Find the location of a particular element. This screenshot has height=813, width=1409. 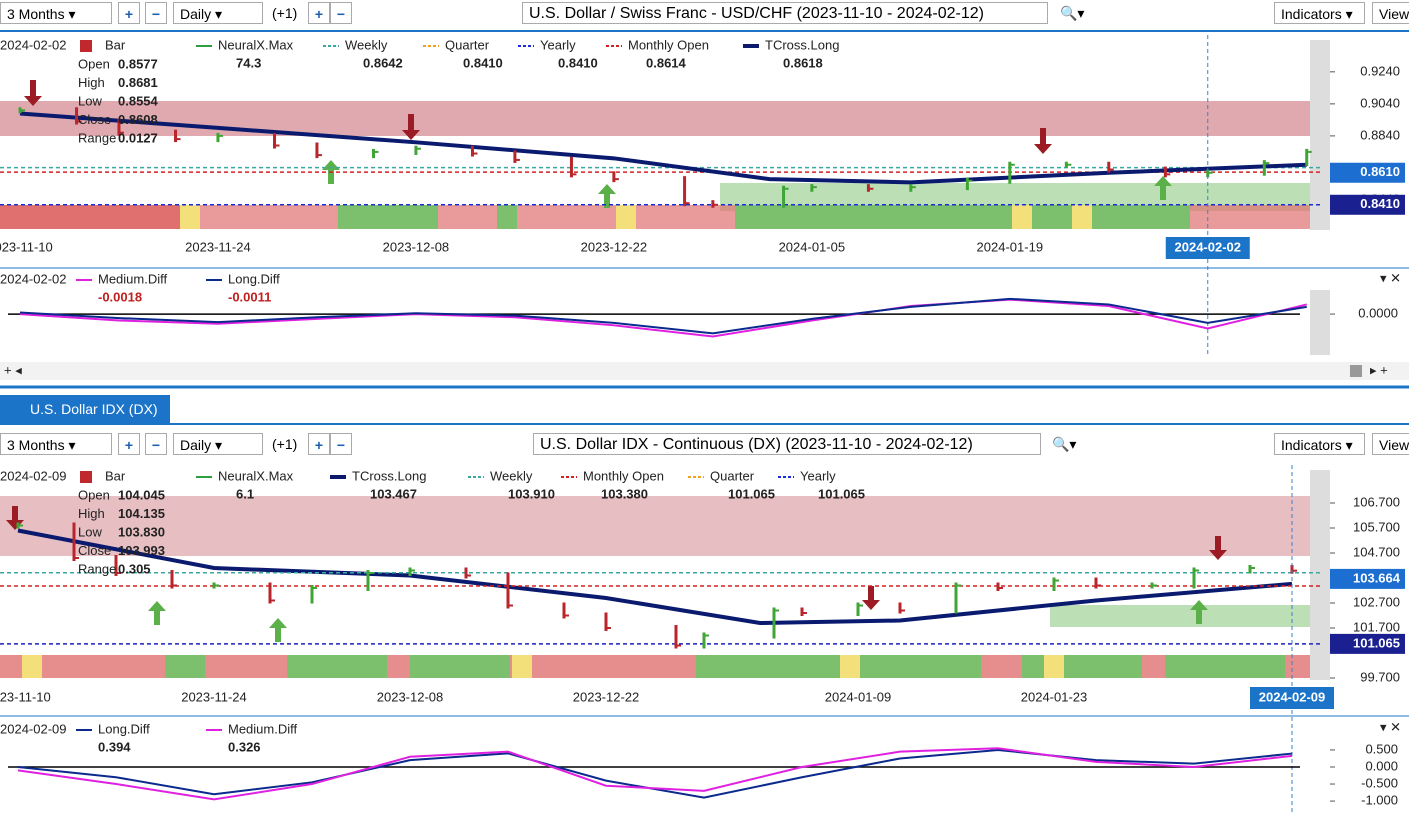

legend-date: 2024-02-02 is located at coordinates (33, 44).